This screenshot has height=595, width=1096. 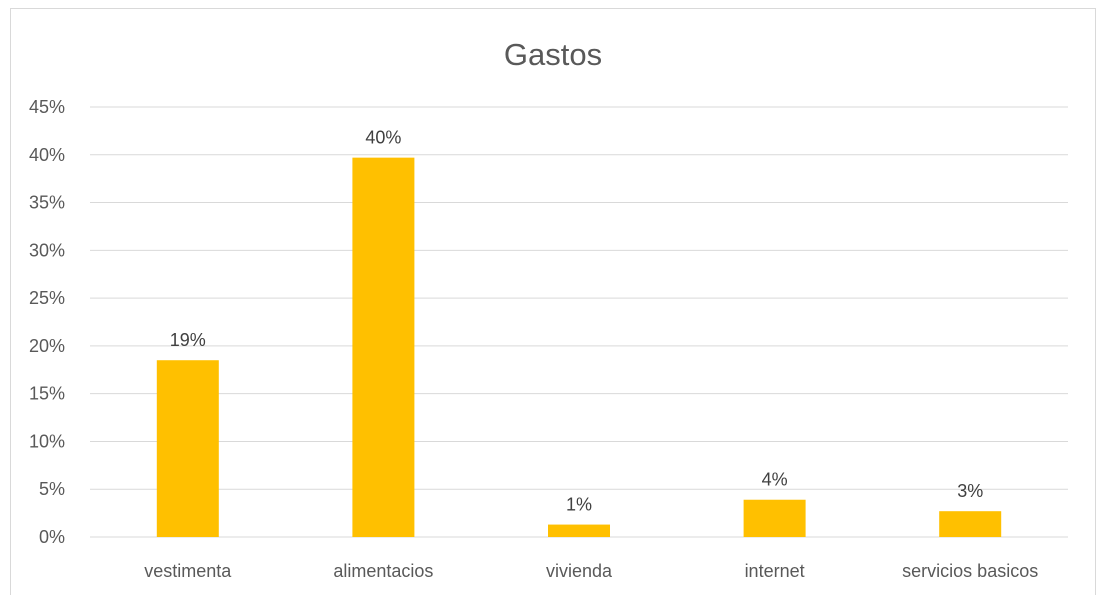 What do you see at coordinates (47, 441) in the screenshot?
I see `y-tick-label: 10%` at bounding box center [47, 441].